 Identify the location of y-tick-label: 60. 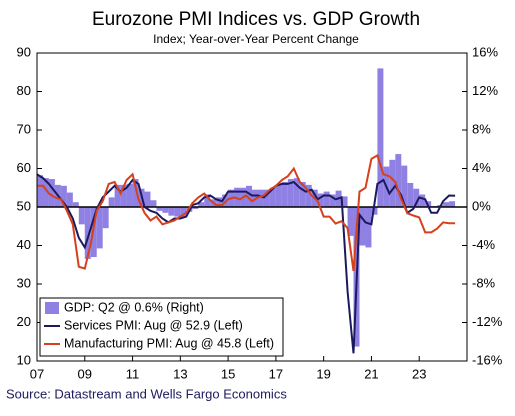
(24, 167).